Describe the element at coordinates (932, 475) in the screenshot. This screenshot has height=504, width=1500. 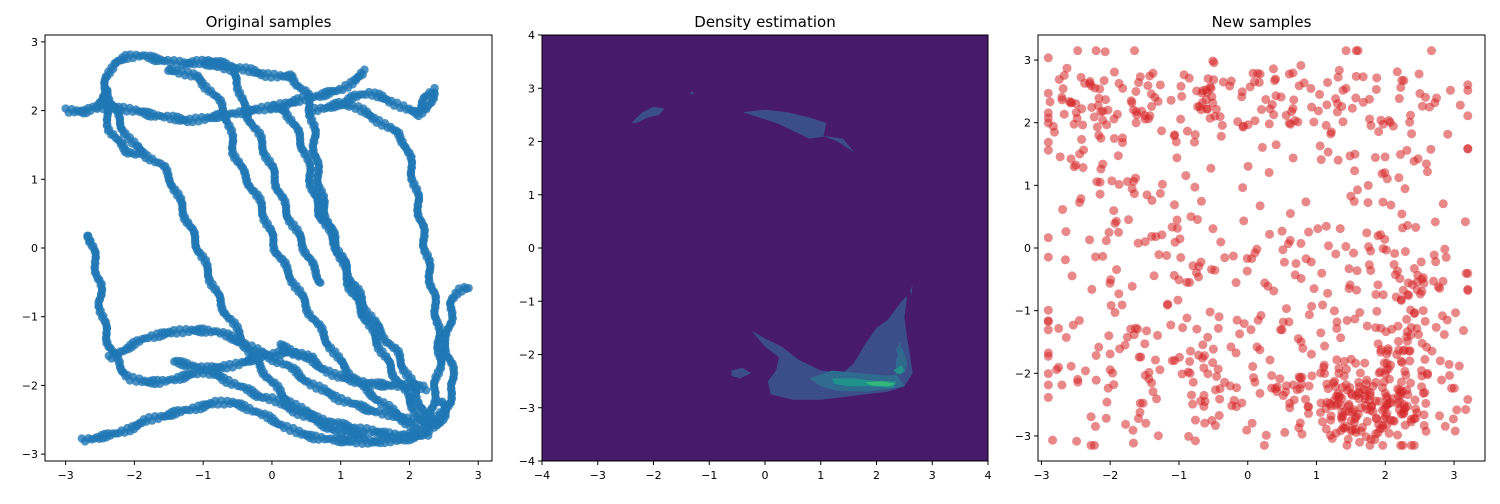
I see `x-tick-label: 3` at that location.